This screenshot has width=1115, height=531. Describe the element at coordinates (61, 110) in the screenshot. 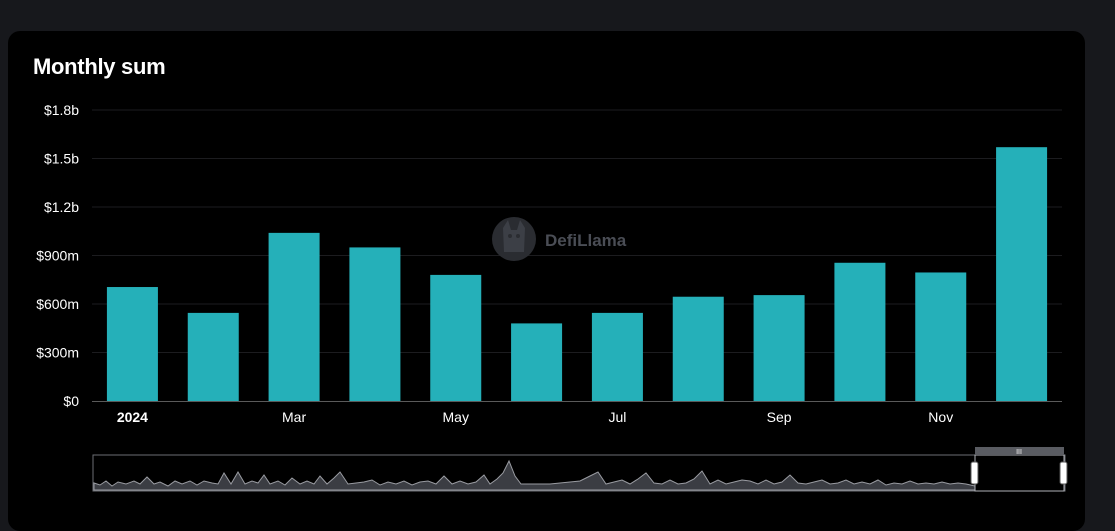

I see `y-tick-label: $1.8b` at that location.